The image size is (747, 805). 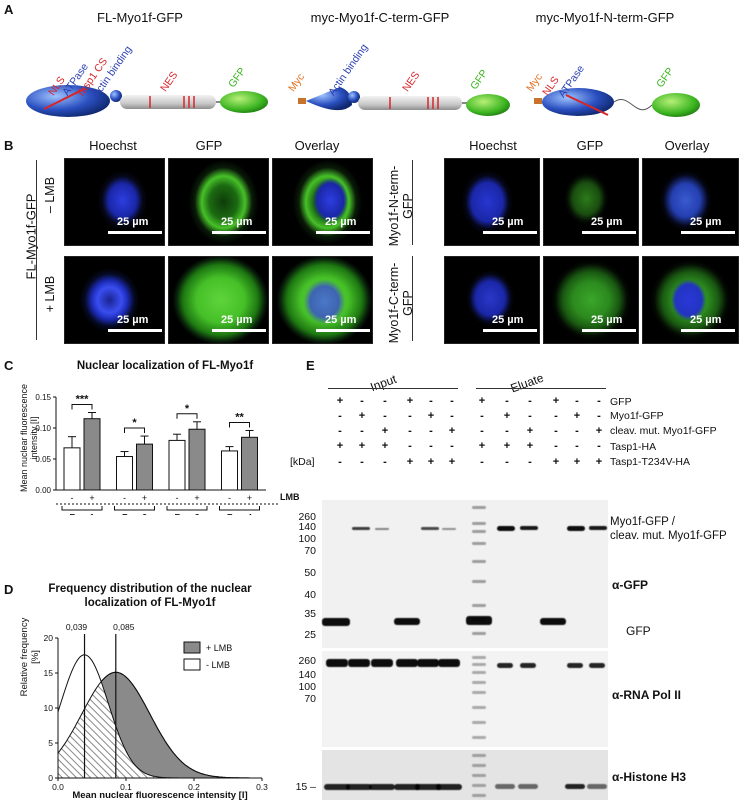 I want to click on chart-c-category: Exp. 3, so click(x=186, y=513).